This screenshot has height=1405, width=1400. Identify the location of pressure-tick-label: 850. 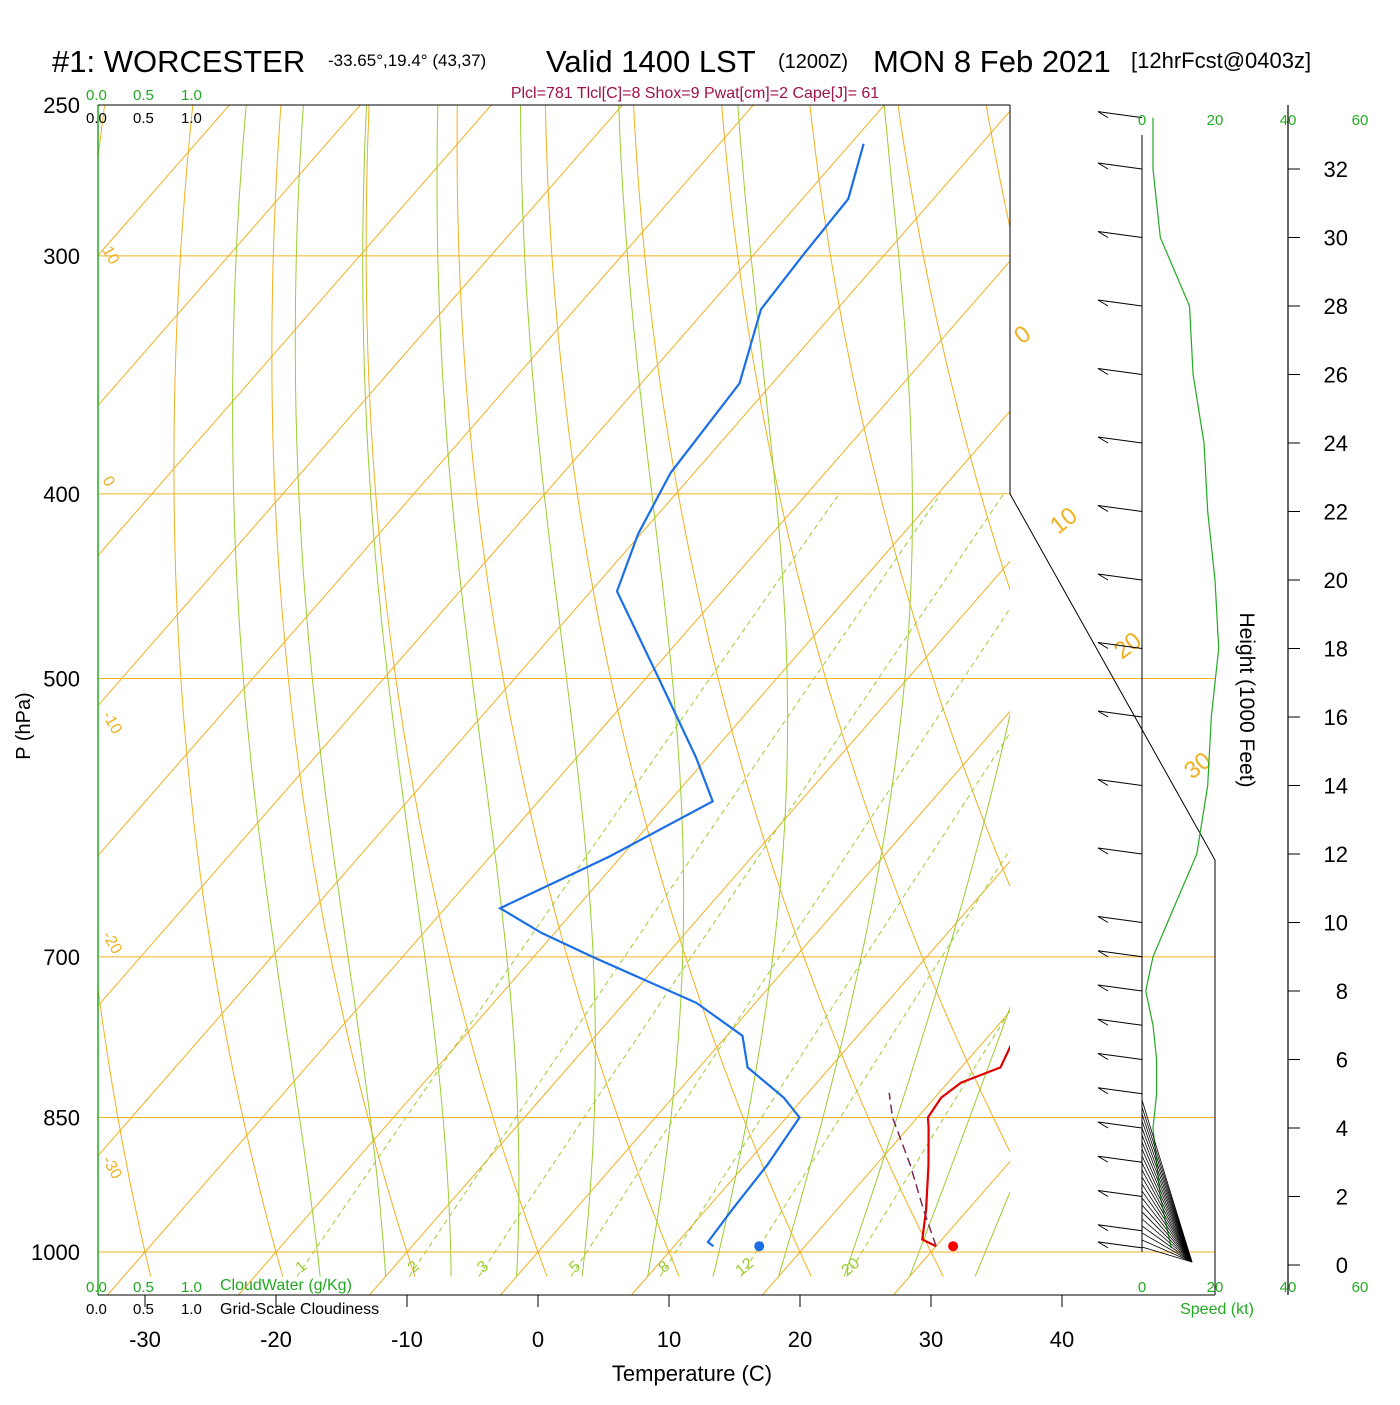
(61, 1118).